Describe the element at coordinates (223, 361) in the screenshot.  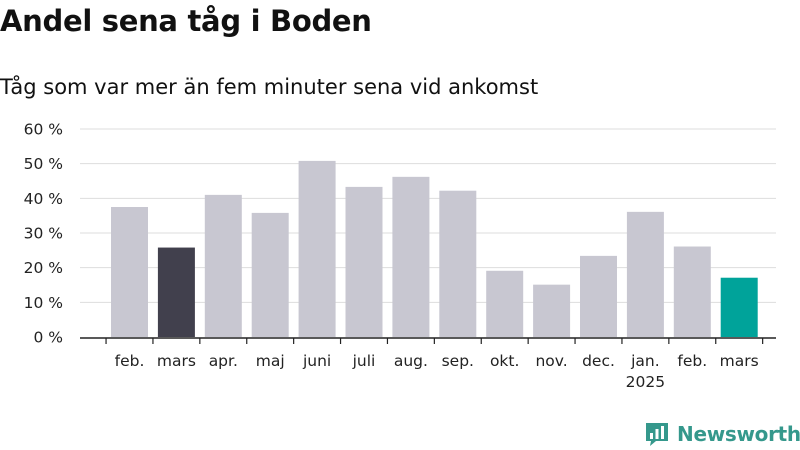
I see `x-tick-label: apr.` at that location.